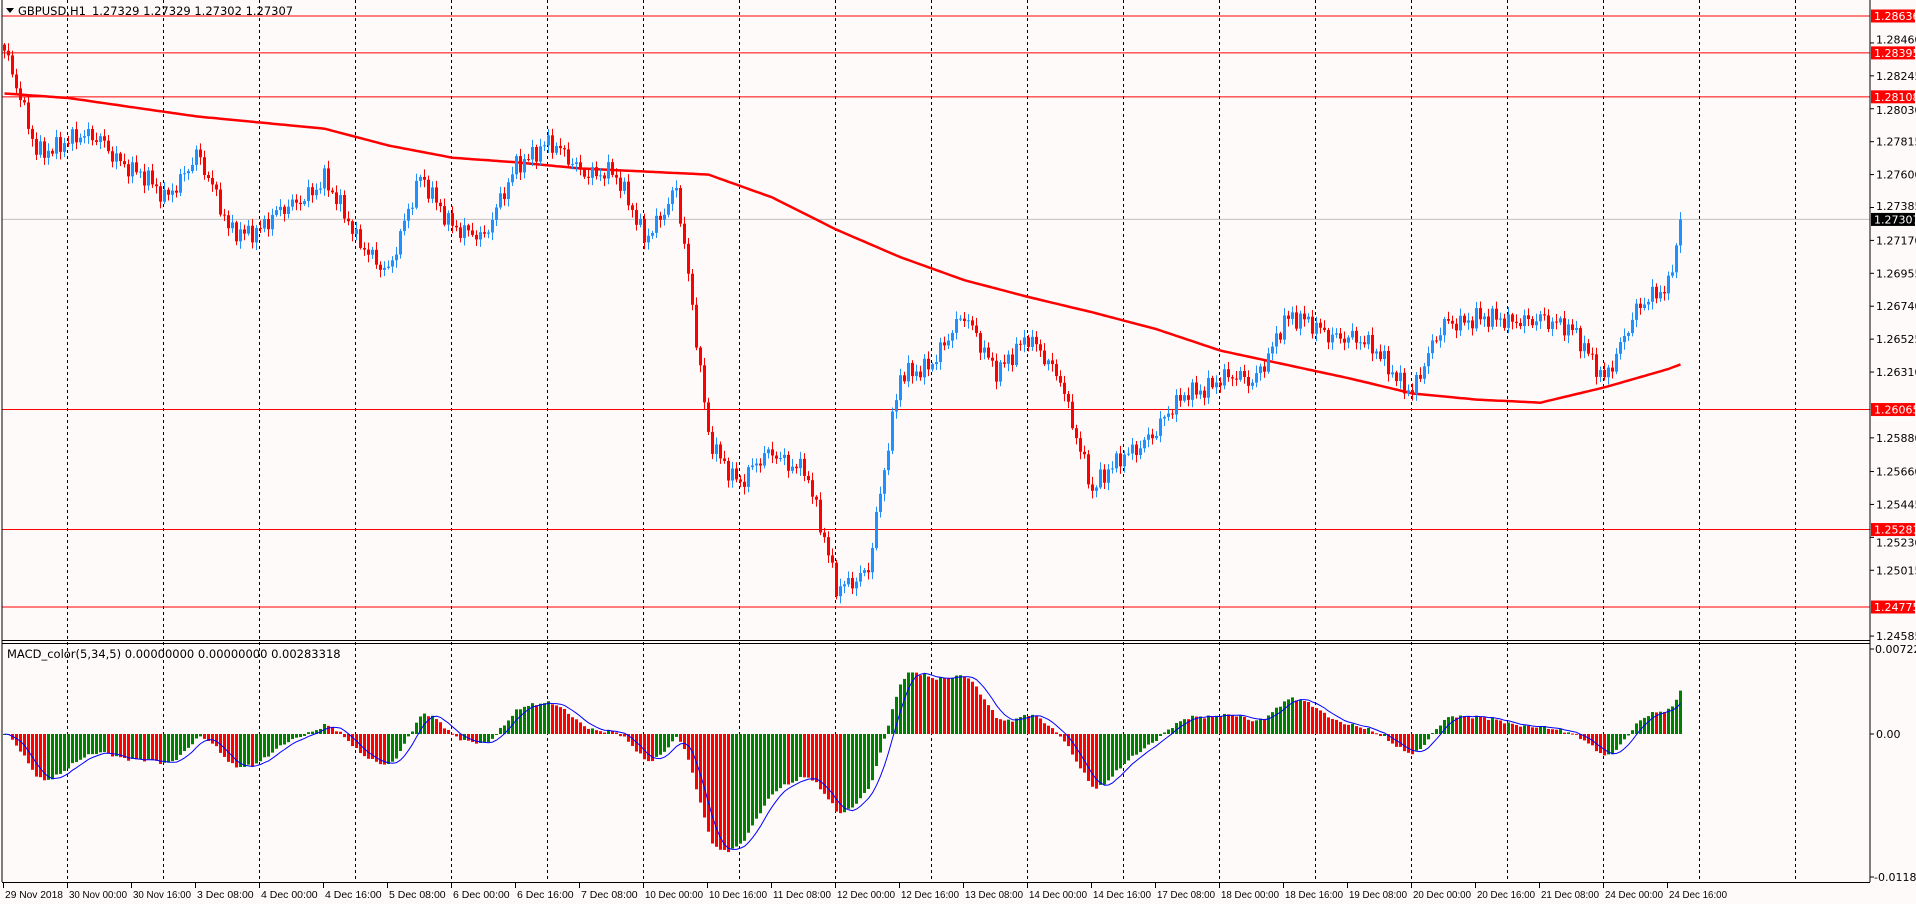 Image resolution: width=1916 pixels, height=904 pixels. Describe the element at coordinates (1314, 895) in the screenshot. I see `time-tick-label: 18 Dec 16:00` at that location.